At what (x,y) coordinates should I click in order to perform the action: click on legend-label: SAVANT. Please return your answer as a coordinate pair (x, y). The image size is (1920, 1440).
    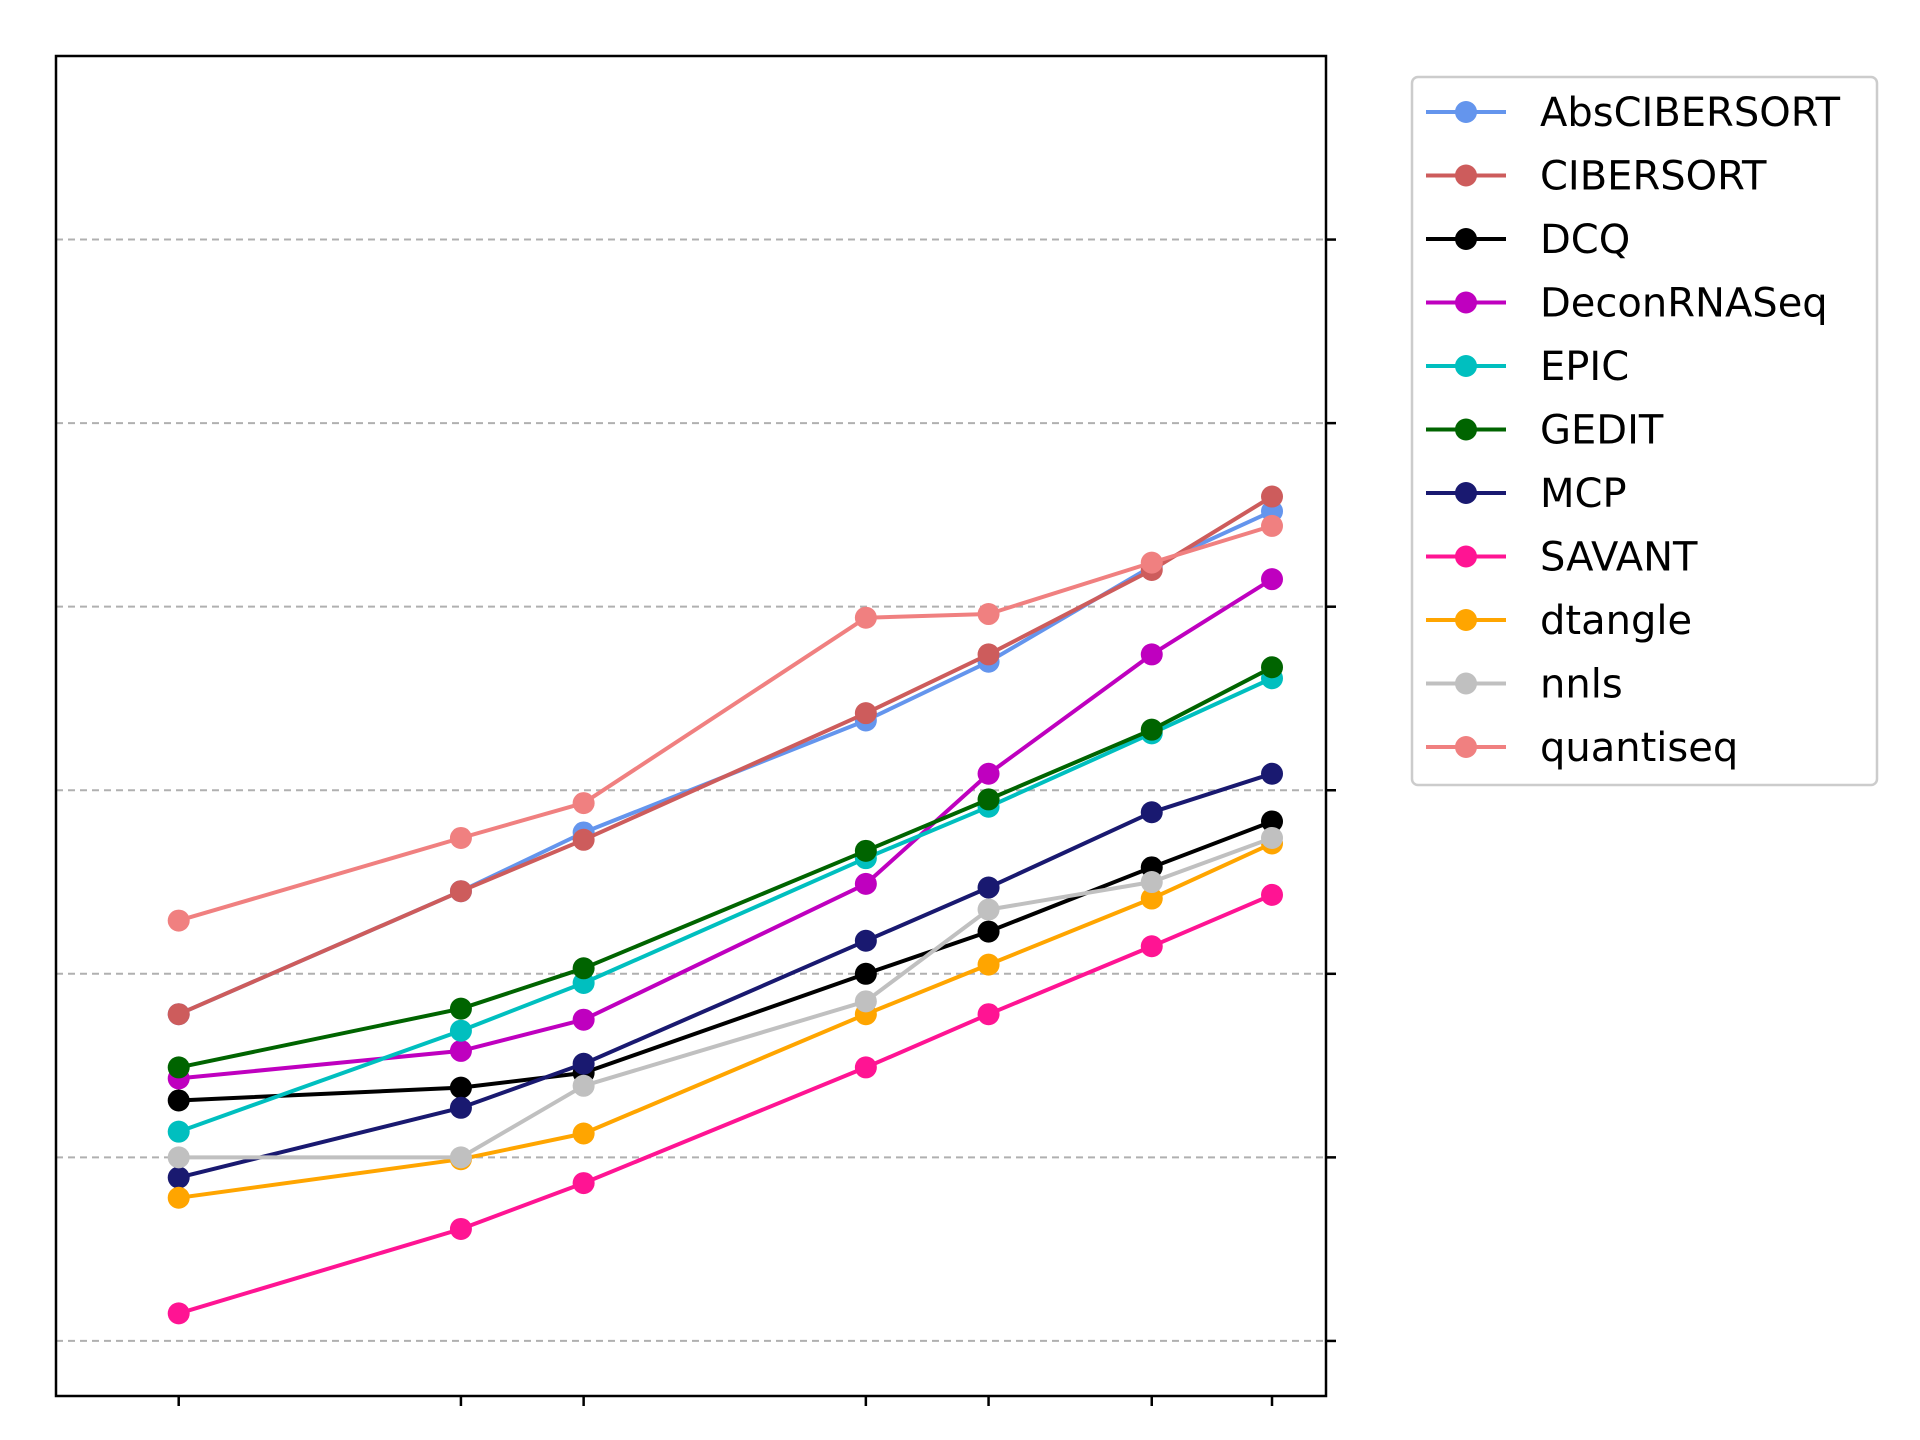
    Looking at the image, I should click on (1619, 558).